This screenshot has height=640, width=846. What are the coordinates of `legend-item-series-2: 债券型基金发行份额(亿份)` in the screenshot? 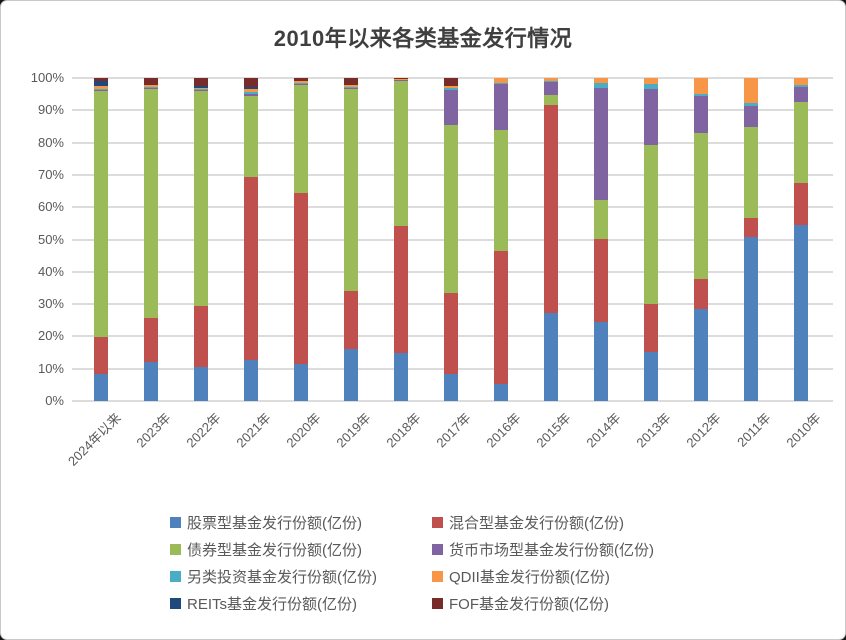 It's located at (301, 550).